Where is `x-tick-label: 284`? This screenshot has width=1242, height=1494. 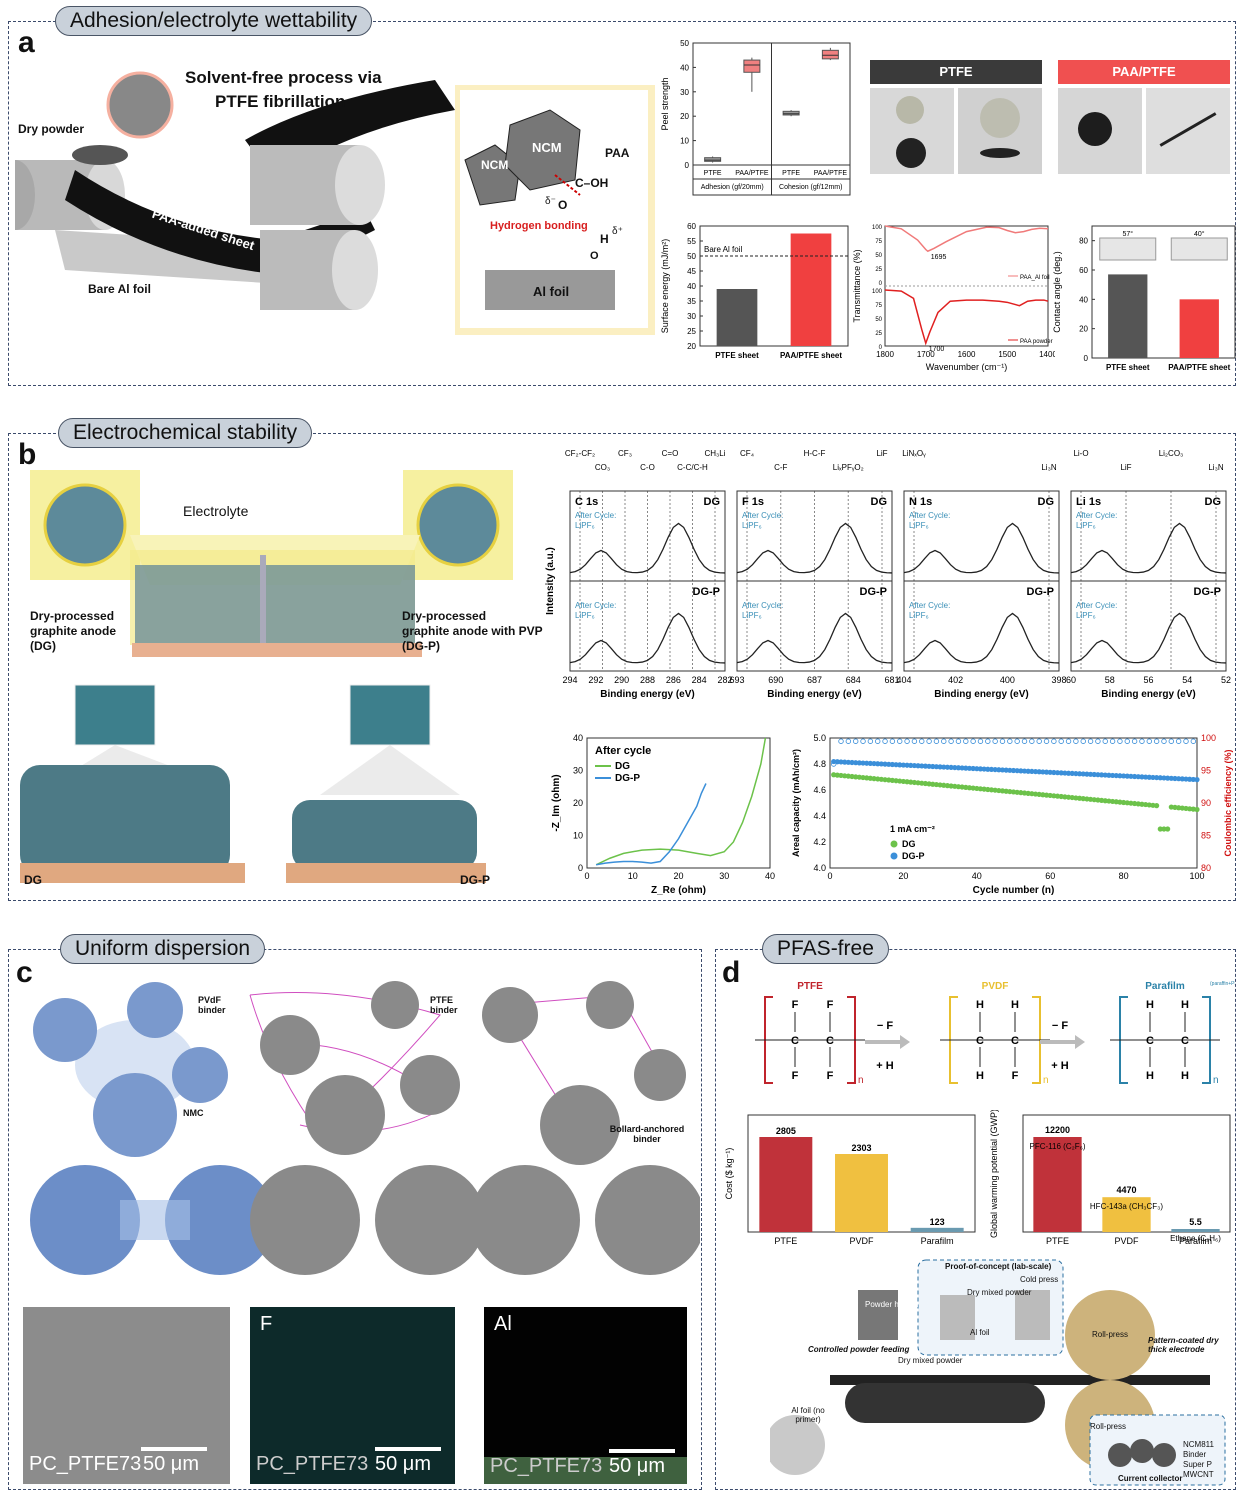
x-tick-label: 284 is located at coordinates (699, 680).